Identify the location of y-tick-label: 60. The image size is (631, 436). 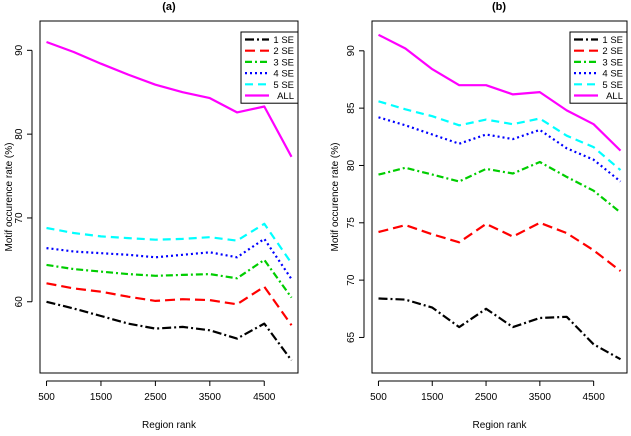
(19, 302).